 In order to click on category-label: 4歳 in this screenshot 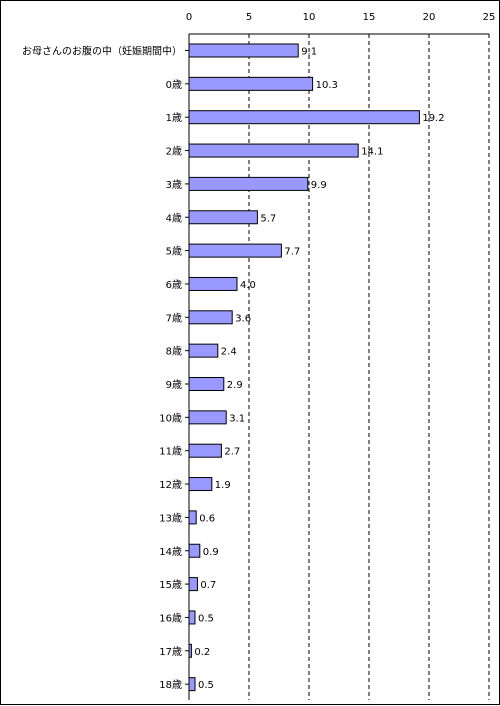, I will do `click(174, 218)`.